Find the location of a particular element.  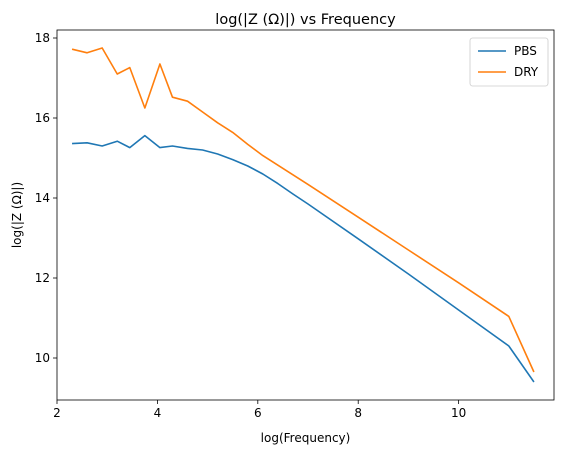

x-tick-label: 8 is located at coordinates (358, 413).